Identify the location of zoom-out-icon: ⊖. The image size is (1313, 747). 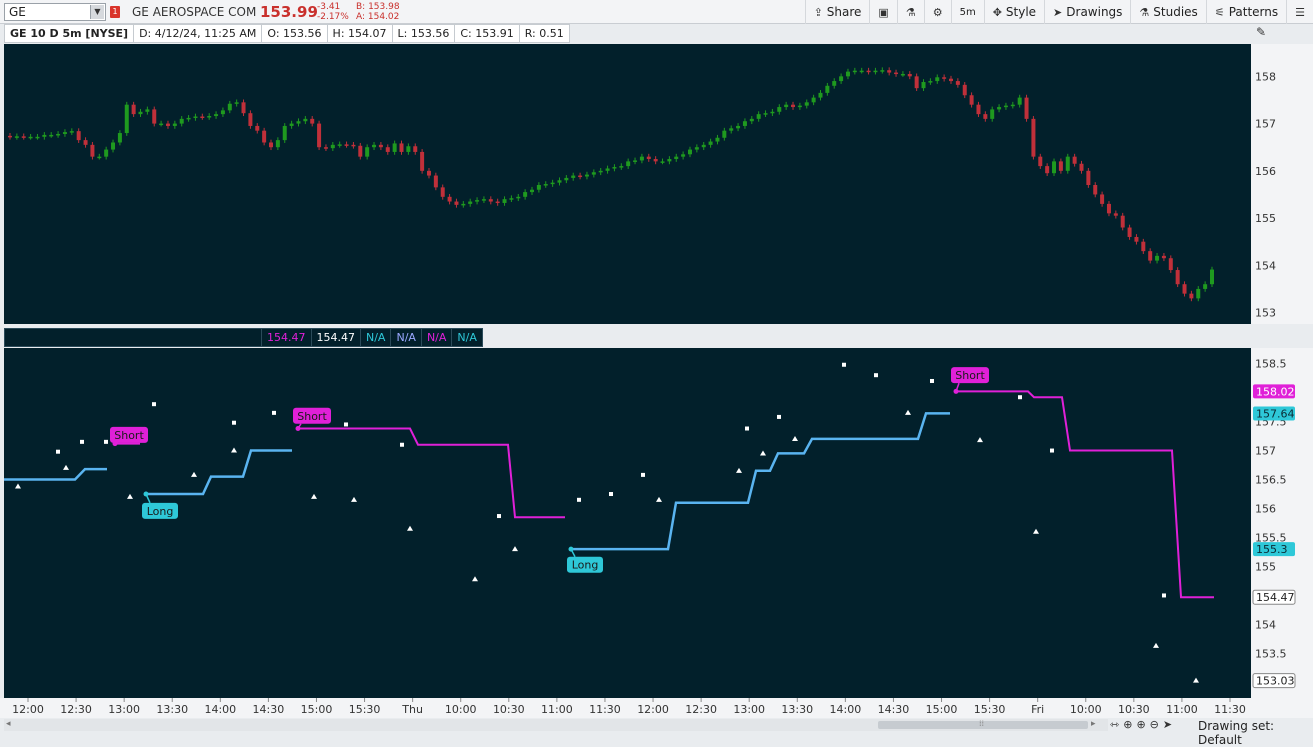
(1154, 724).